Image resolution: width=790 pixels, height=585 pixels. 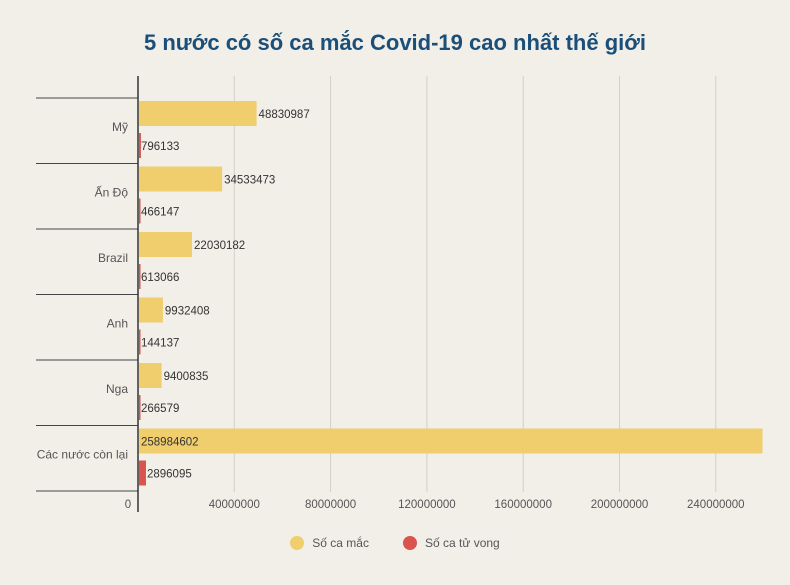 What do you see at coordinates (160, 213) in the screenshot?
I see `data-label-deaths: 466147` at bounding box center [160, 213].